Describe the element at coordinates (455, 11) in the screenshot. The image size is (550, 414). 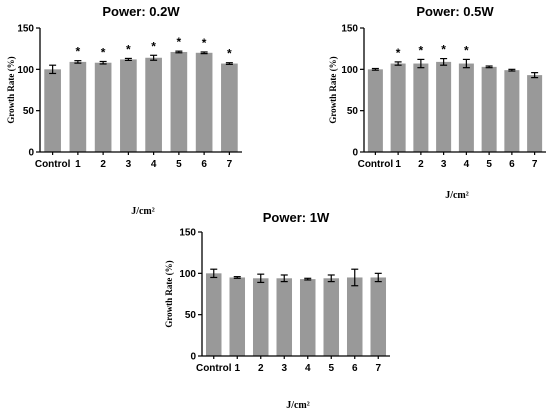
I see `chart-title: Power: 0.5W` at that location.